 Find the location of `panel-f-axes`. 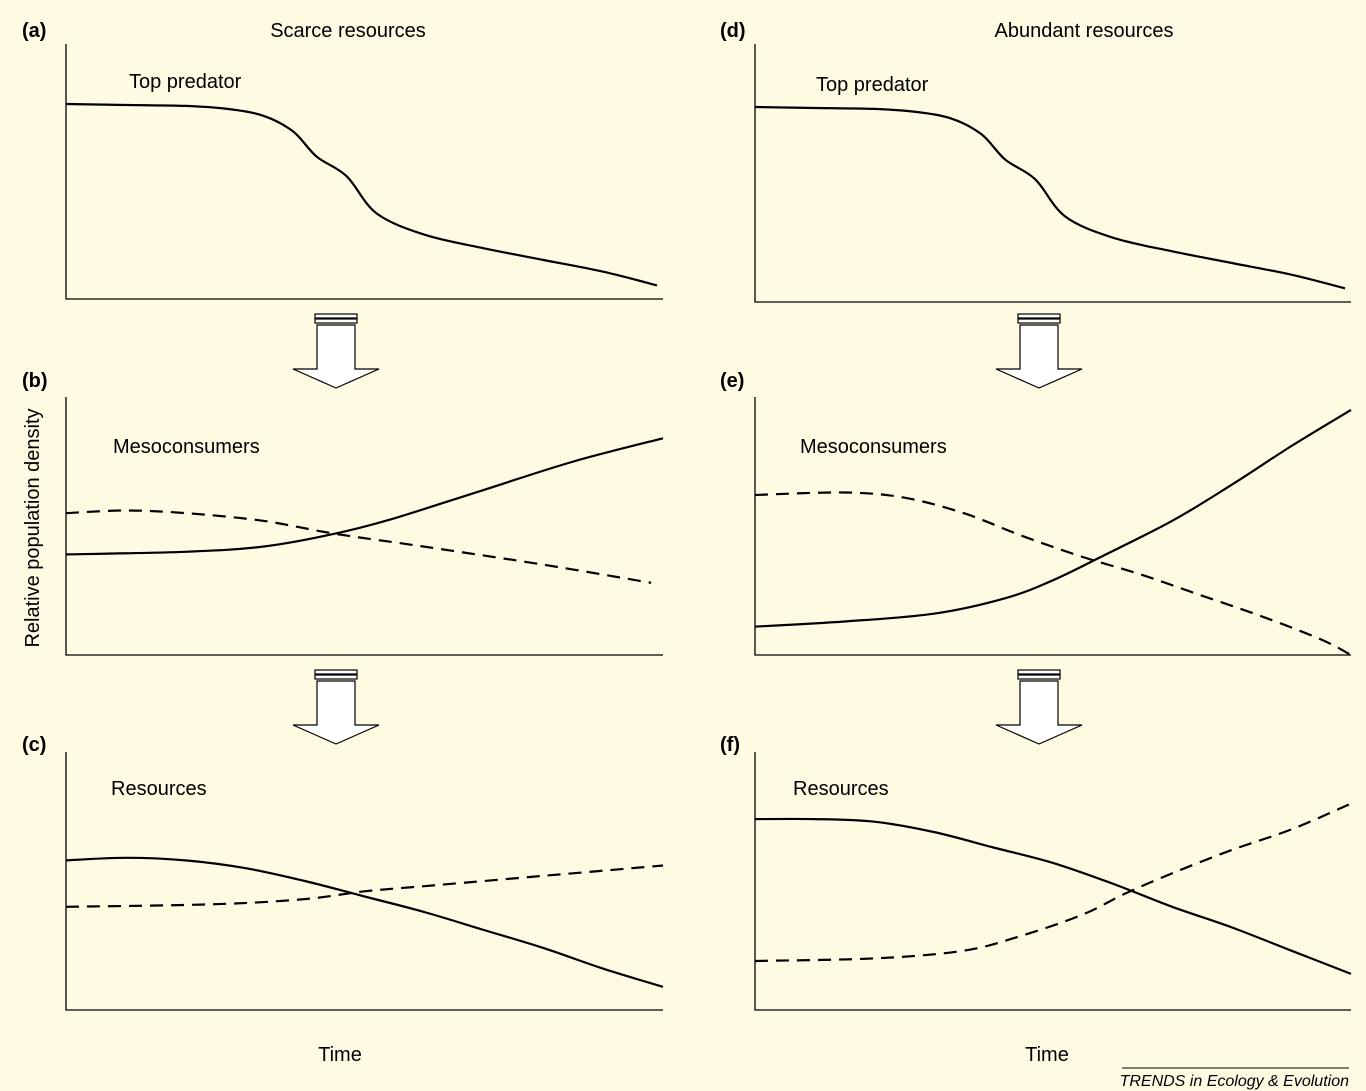

panel-f-axes is located at coordinates (1052, 881).